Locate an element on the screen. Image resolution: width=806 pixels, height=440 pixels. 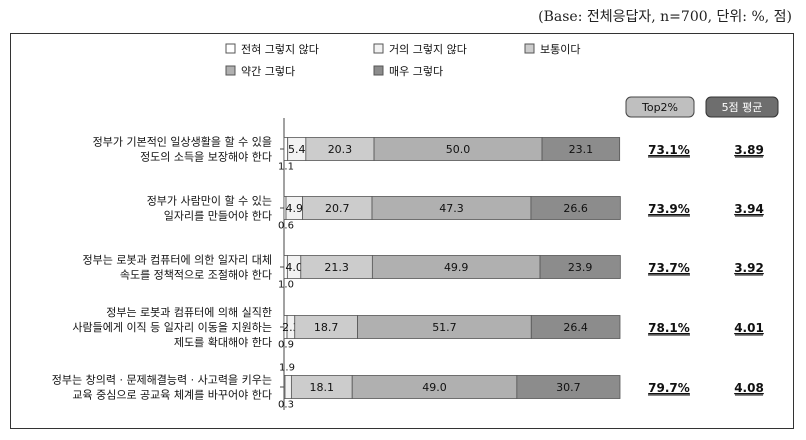
value-label-5-seg-4: 49.0 is located at coordinates (434, 387).